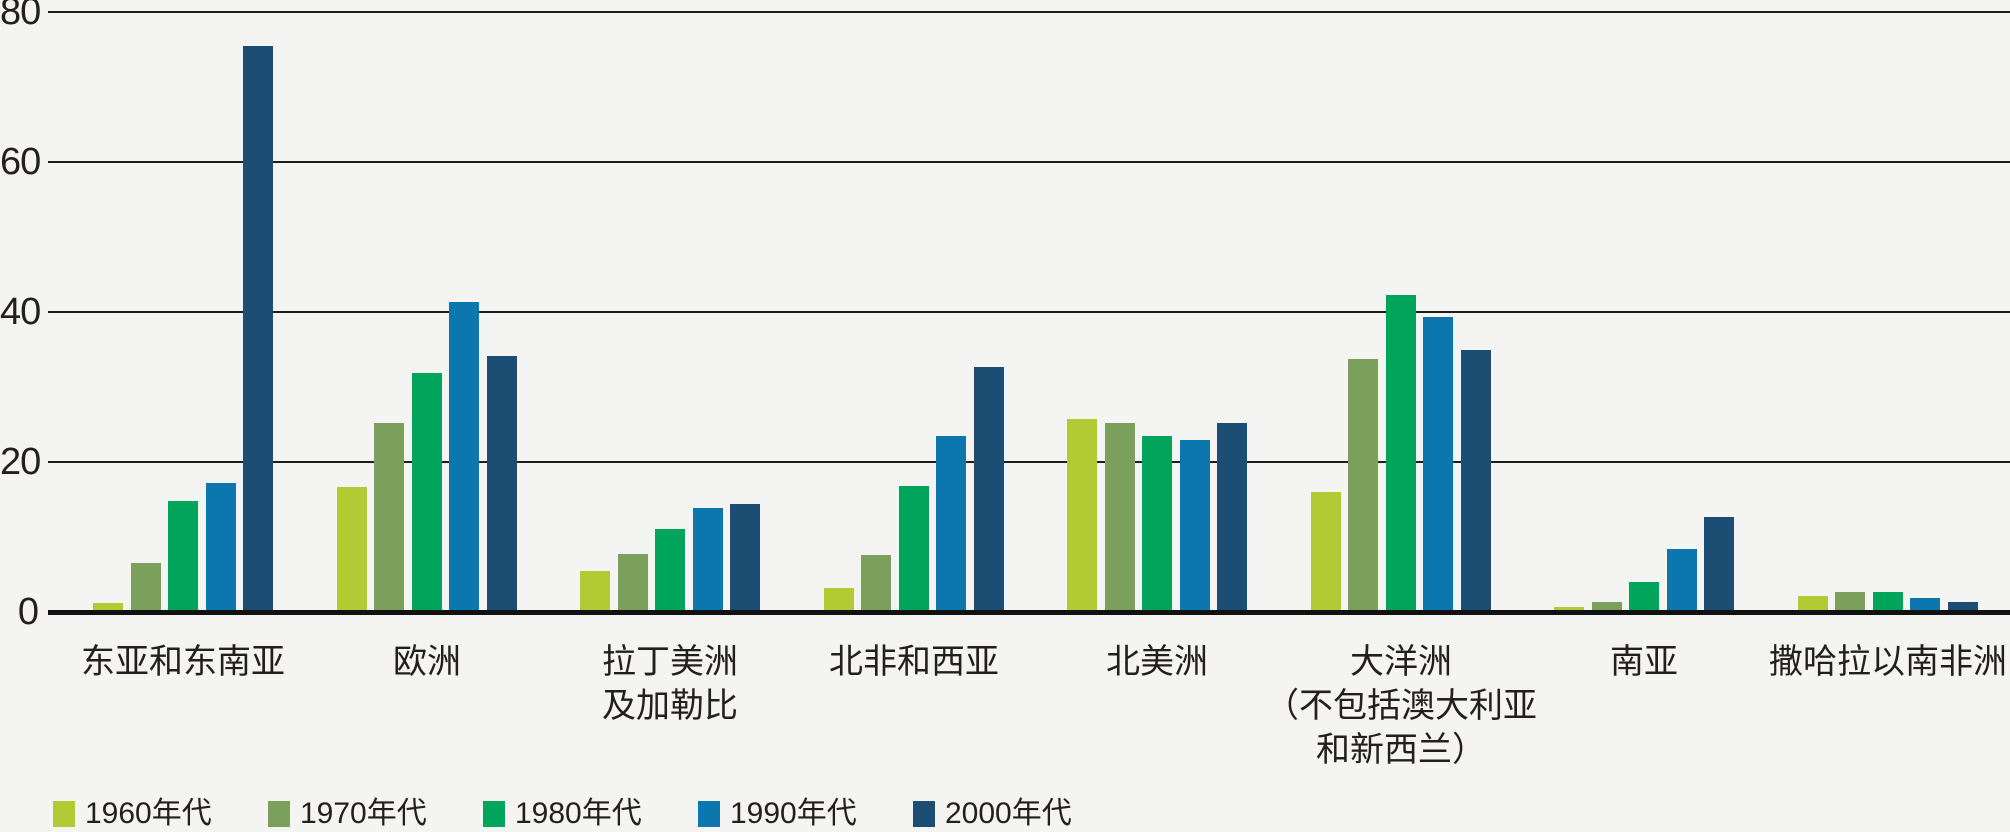 The width and height of the screenshot is (2010, 832). What do you see at coordinates (1401, 750) in the screenshot?
I see `x-axis-category-line: 和新西兰）` at bounding box center [1401, 750].